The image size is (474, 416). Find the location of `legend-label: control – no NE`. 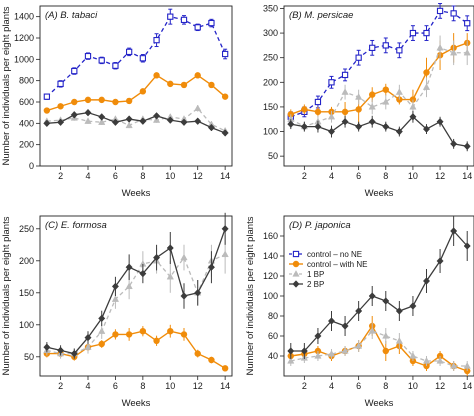

legend-label: control – no NE is located at coordinates (334, 254).